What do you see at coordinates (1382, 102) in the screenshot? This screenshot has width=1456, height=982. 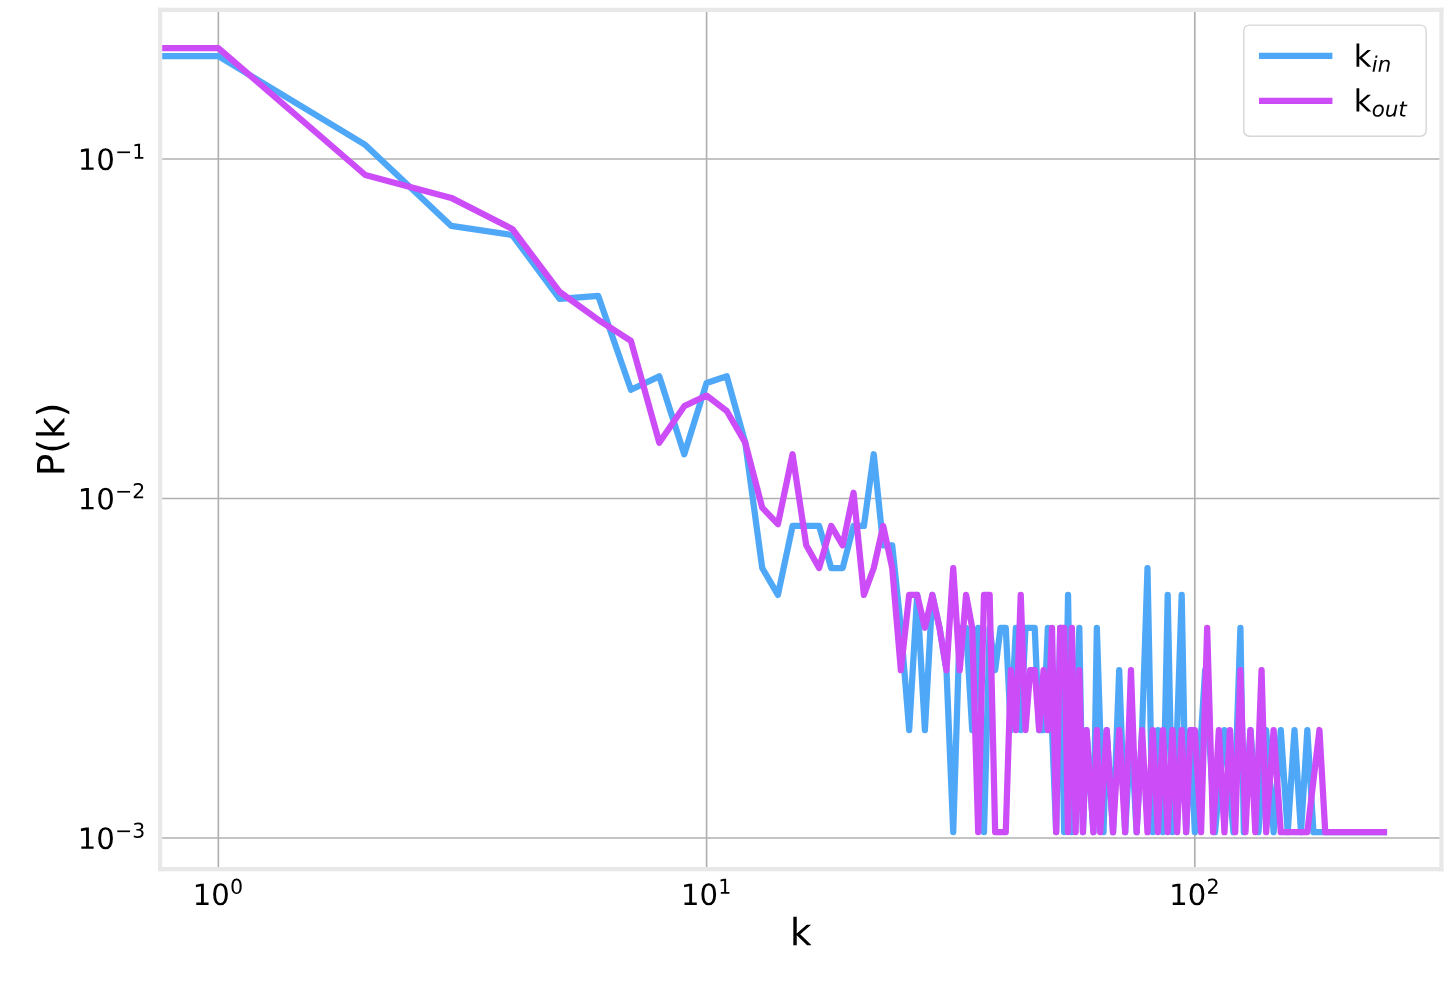 I see `legend-label: k$_{out}$` at bounding box center [1382, 102].